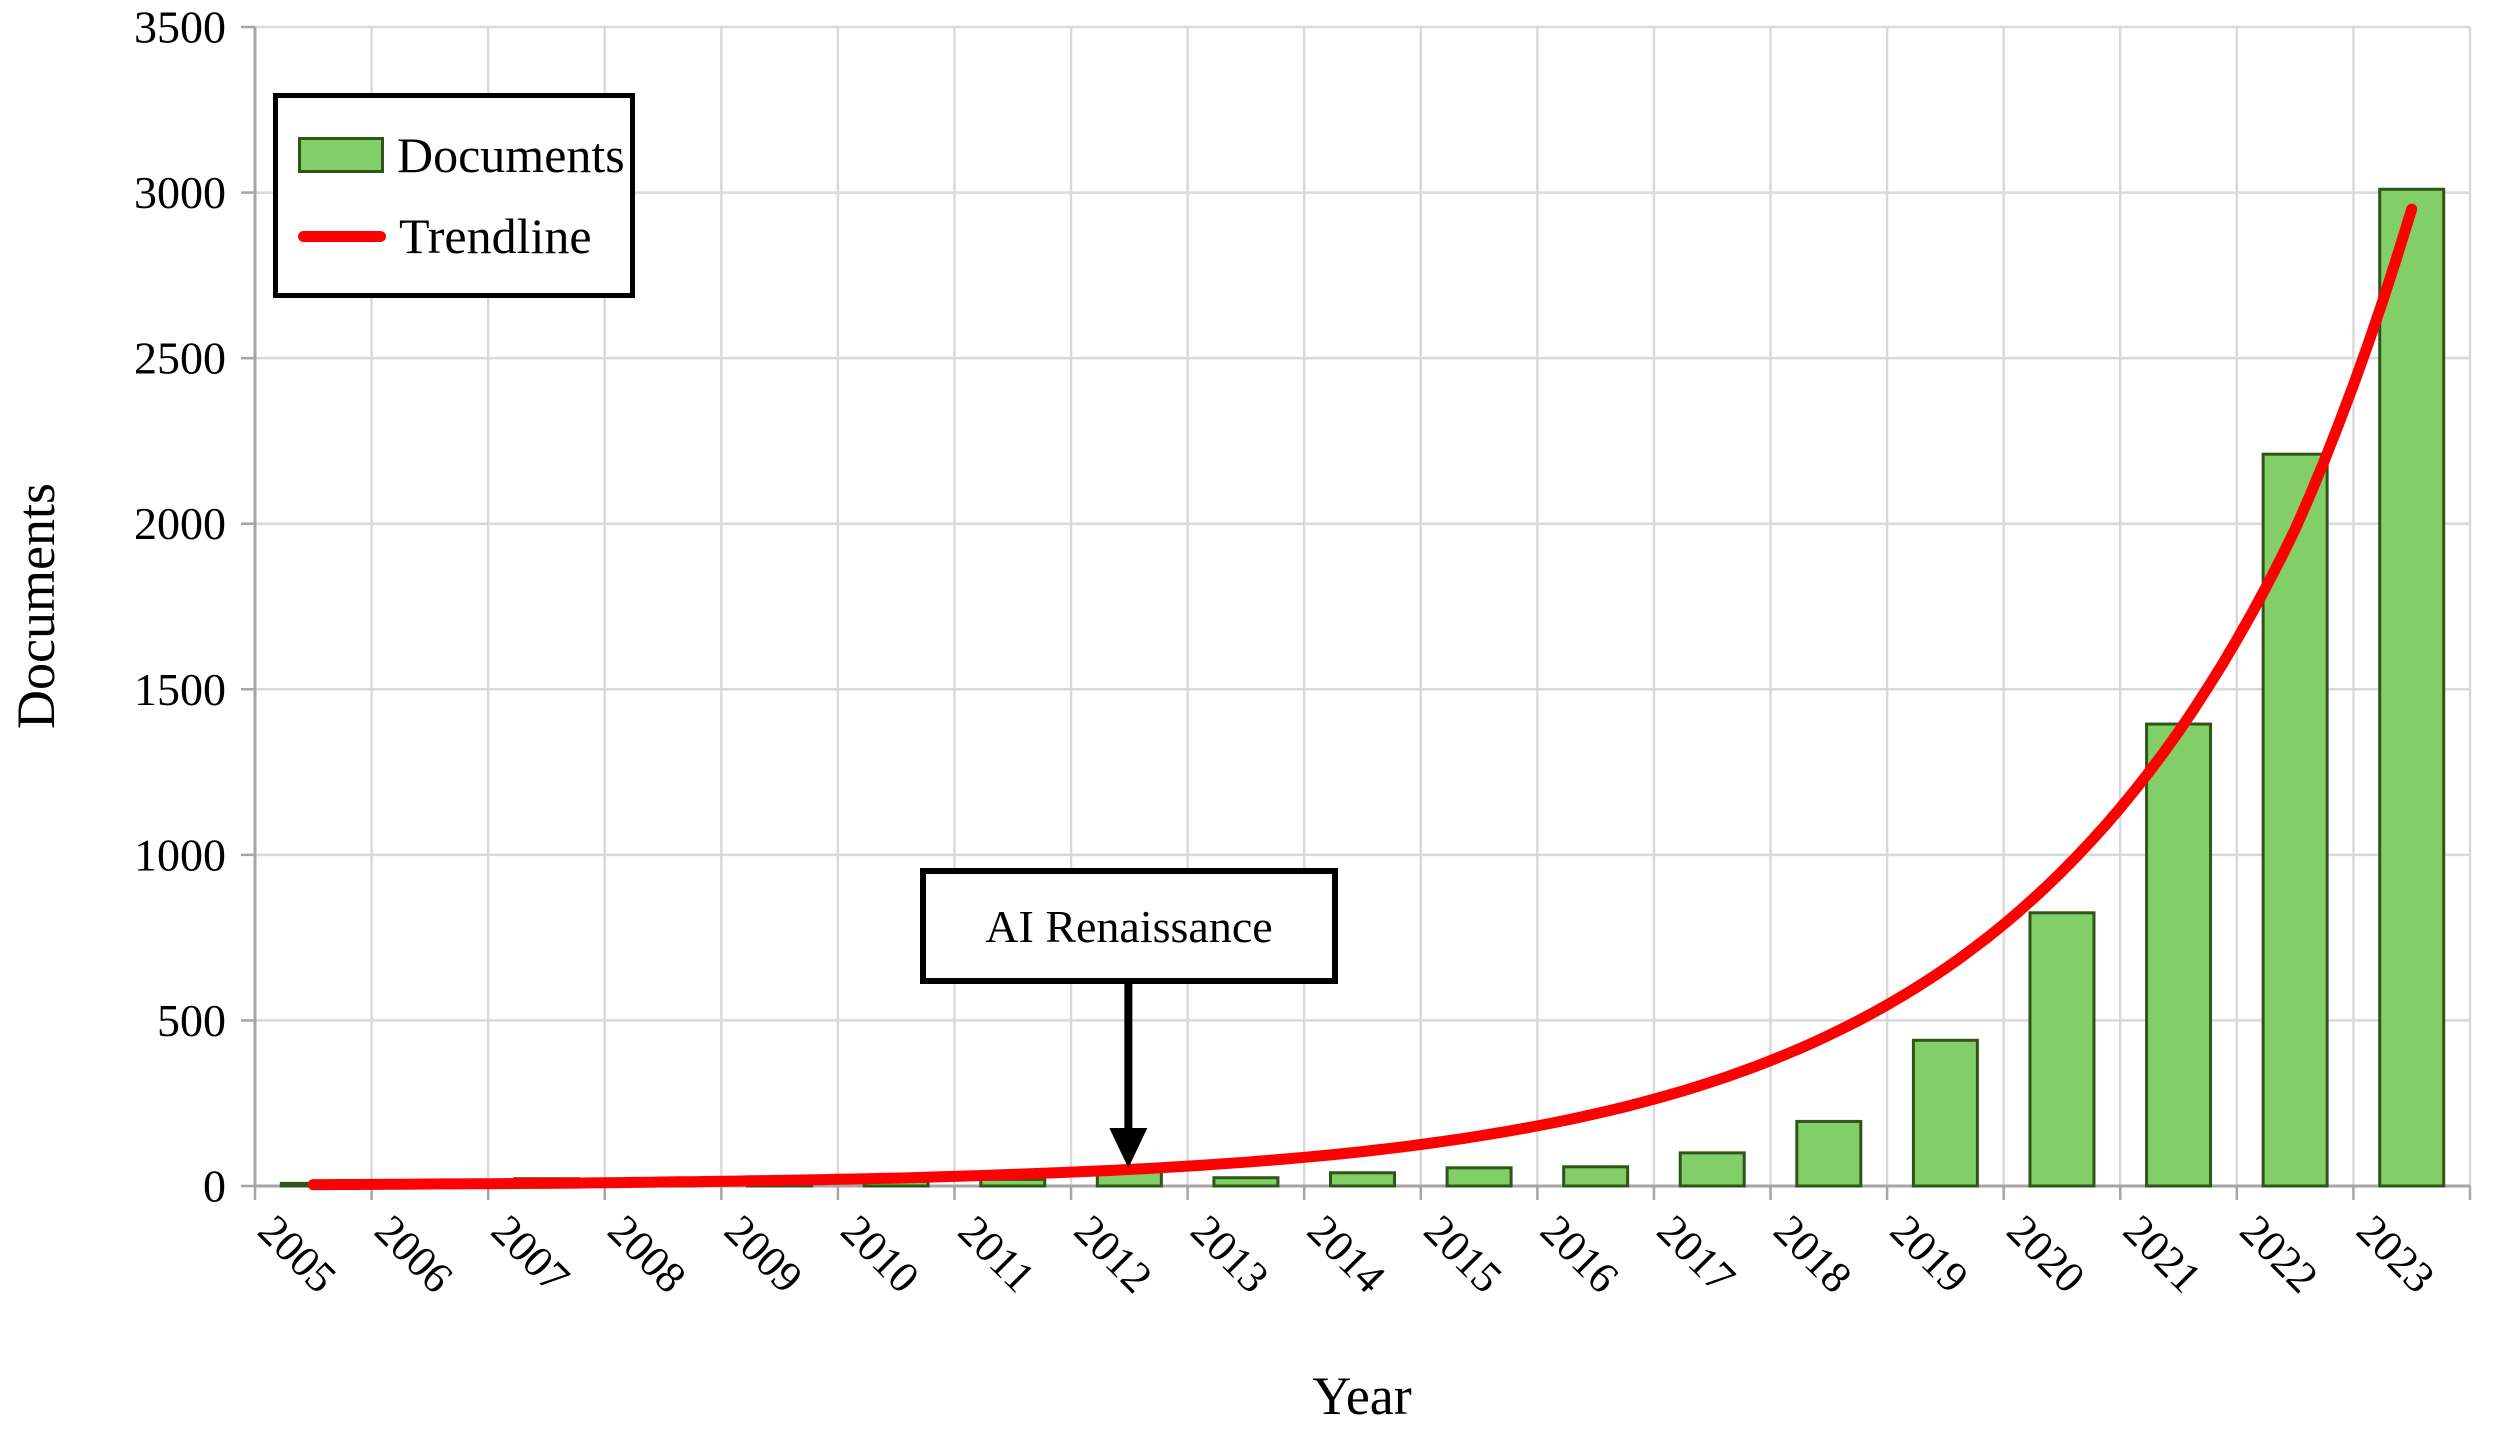 Image resolution: width=2506 pixels, height=1430 pixels. I want to click on y-tick-label-0: 0, so click(214, 1186).